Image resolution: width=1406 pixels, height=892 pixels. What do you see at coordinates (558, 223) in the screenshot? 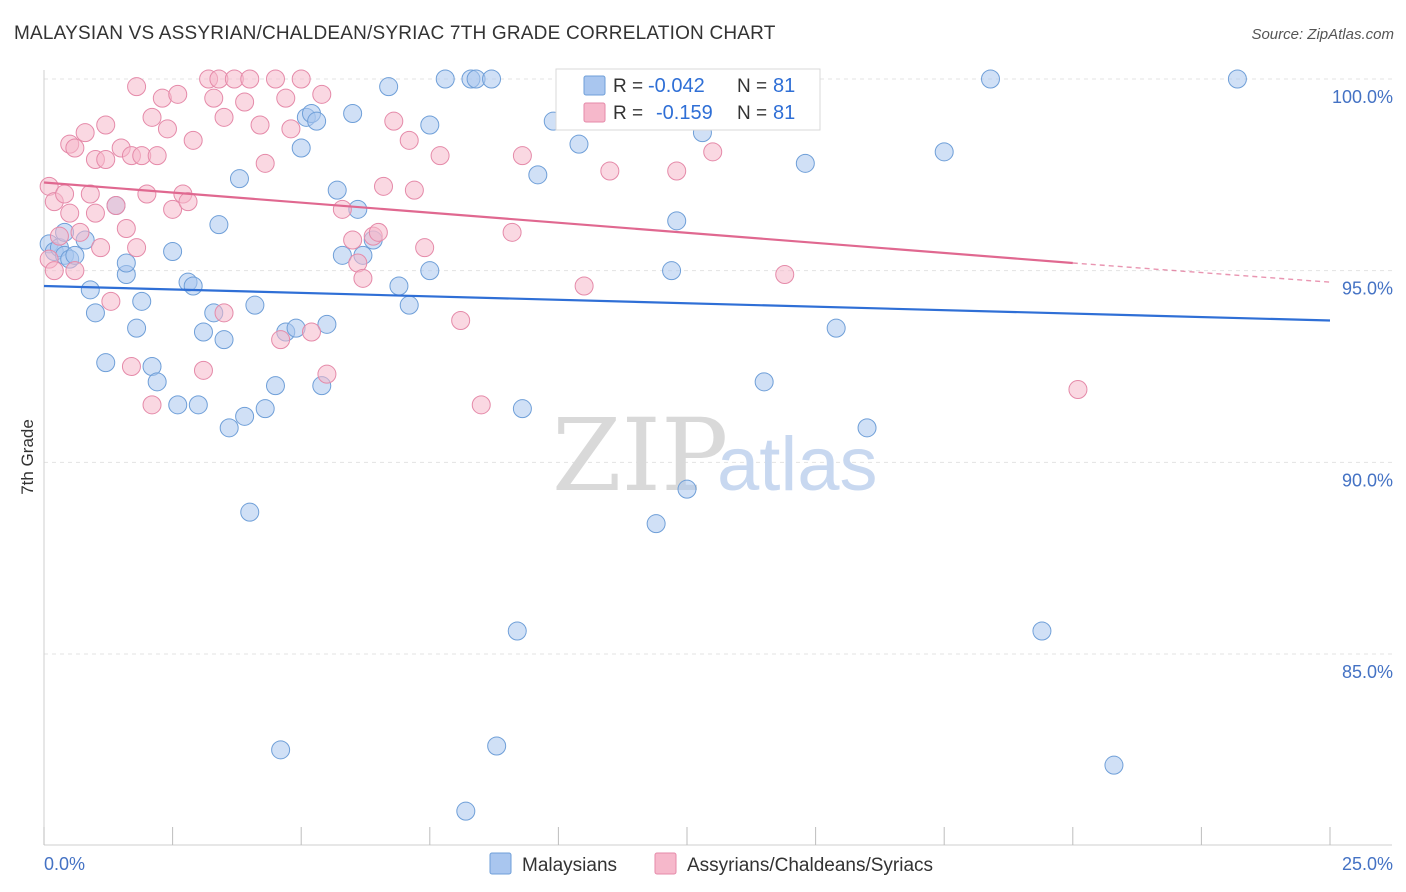
I see `trend-line-assyrians` at bounding box center [558, 223].